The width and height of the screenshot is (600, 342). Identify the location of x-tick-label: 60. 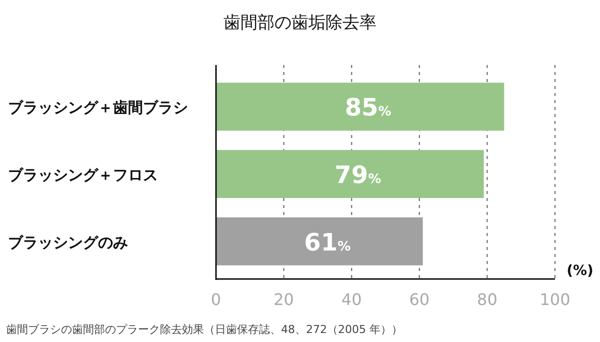
(419, 299).